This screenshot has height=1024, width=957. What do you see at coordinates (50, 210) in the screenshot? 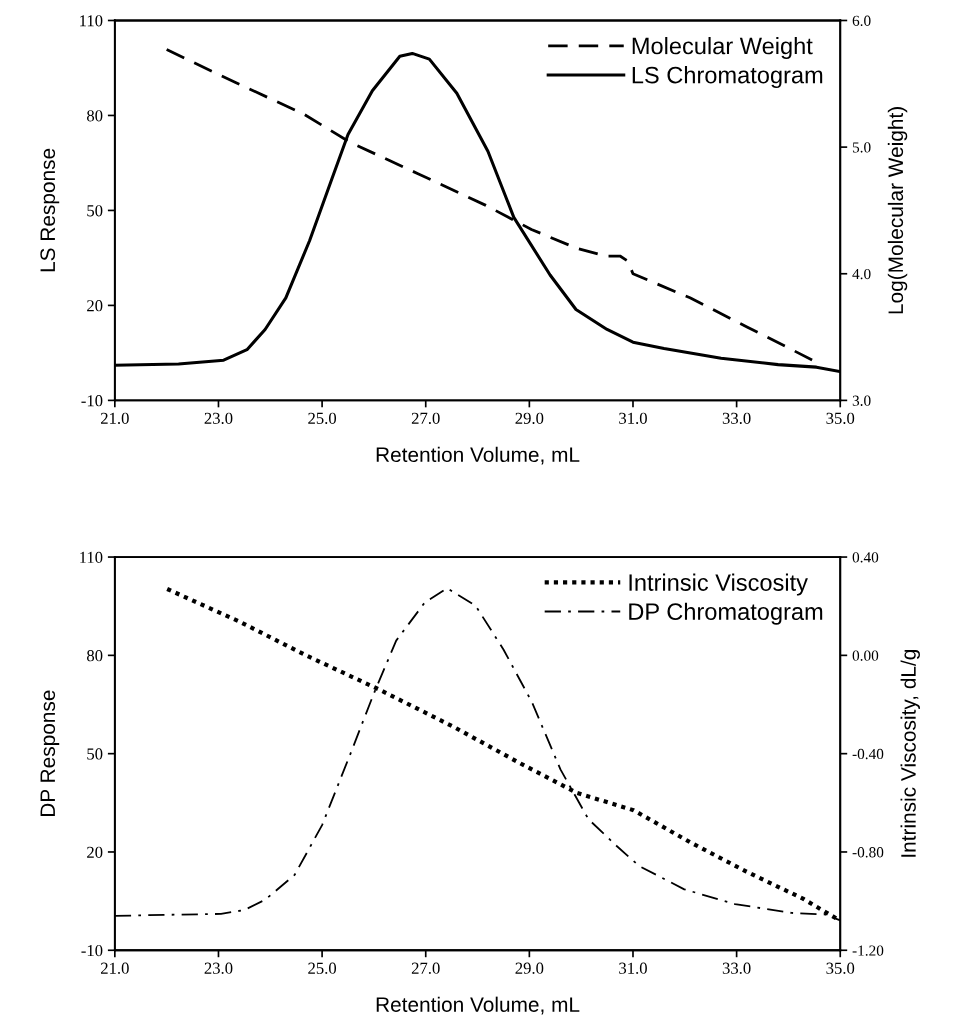
I see `y-axis-title: LS Response` at bounding box center [50, 210].